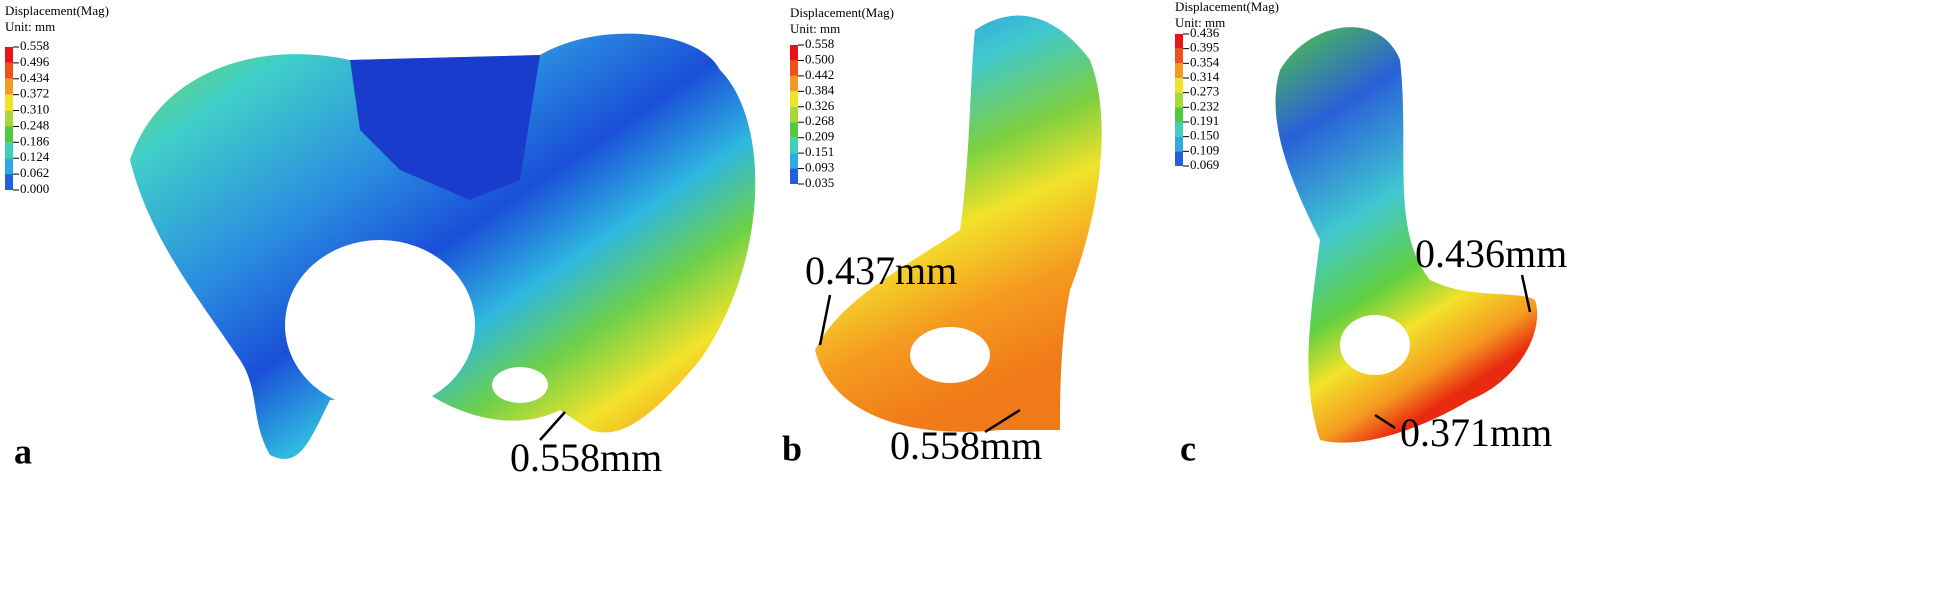 The width and height of the screenshot is (1958, 592). What do you see at coordinates (1204, 135) in the screenshot?
I see `legend-label: 0.150` at bounding box center [1204, 135].